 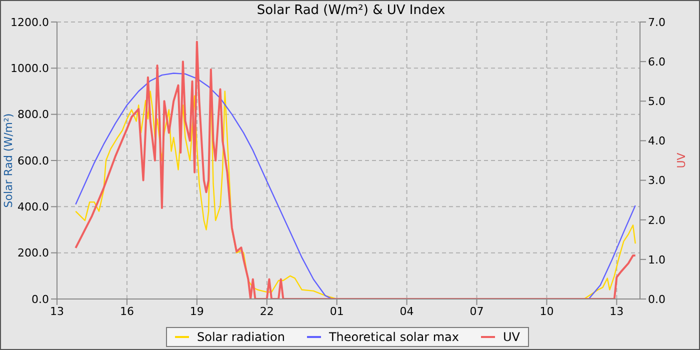 What do you see at coordinates (33, 161) in the screenshot?
I see `y-tick-label: 600.0` at bounding box center [33, 161].